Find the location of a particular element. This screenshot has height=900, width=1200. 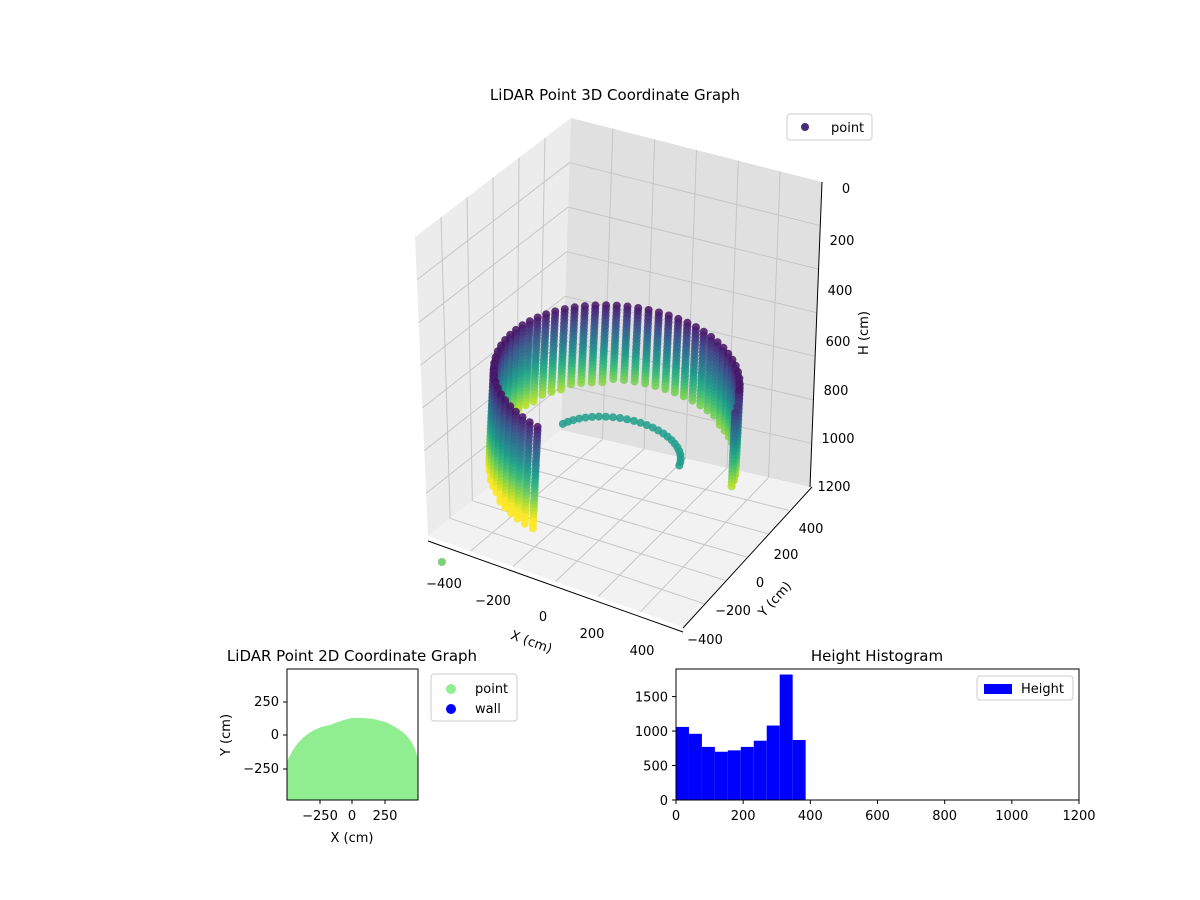

legend-hist-swatch is located at coordinates (998, 689).